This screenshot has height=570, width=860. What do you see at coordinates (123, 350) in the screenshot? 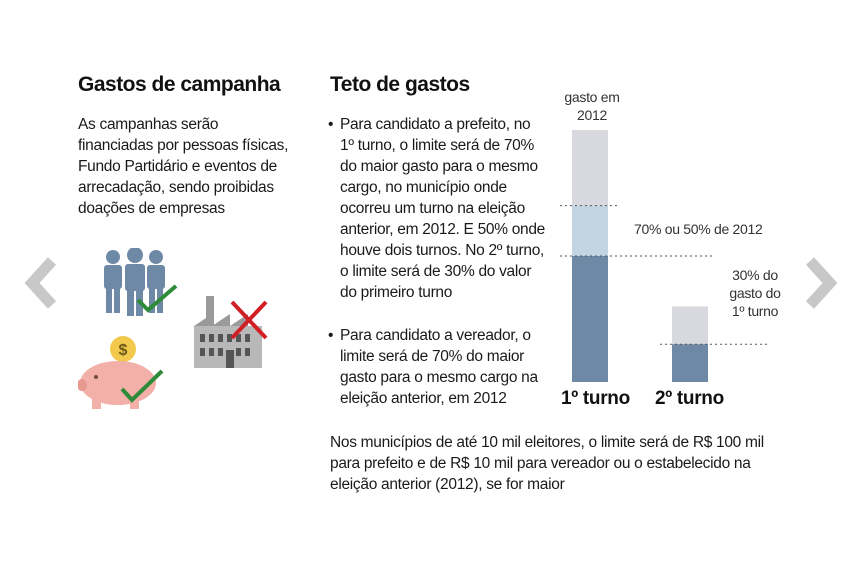
I see `coin-symbol: $` at bounding box center [123, 350].